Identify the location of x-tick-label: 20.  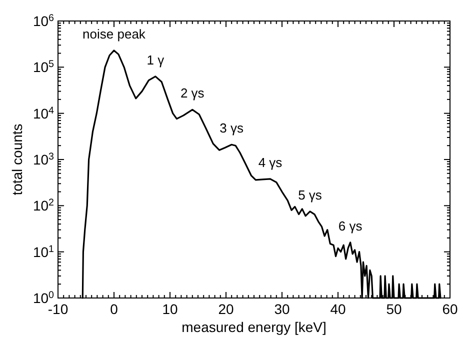
(226, 309).